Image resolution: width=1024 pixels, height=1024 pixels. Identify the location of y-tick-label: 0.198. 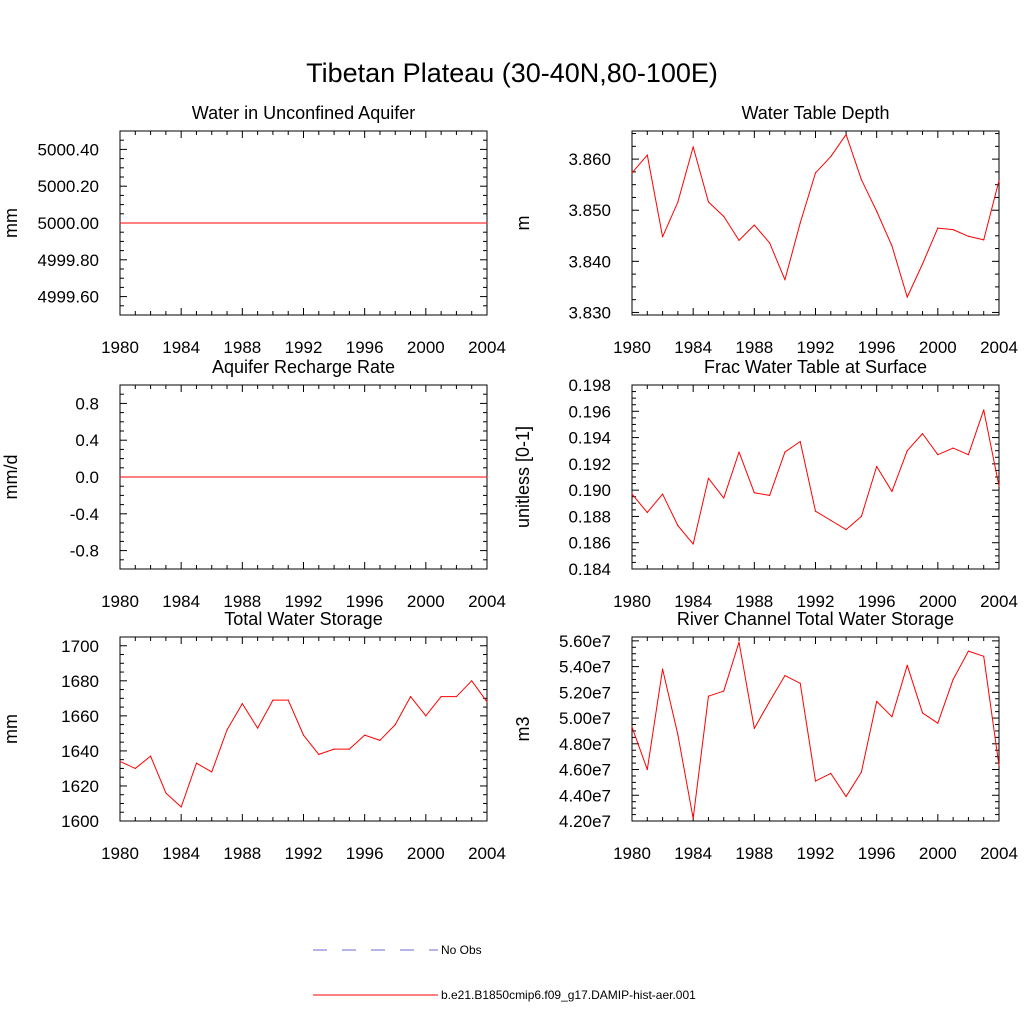
(589, 385).